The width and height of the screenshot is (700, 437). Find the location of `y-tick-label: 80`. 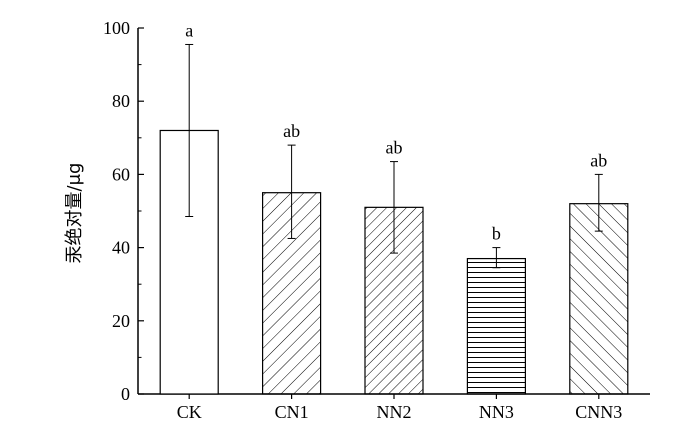

y-tick-label: 80 is located at coordinates (121, 101).